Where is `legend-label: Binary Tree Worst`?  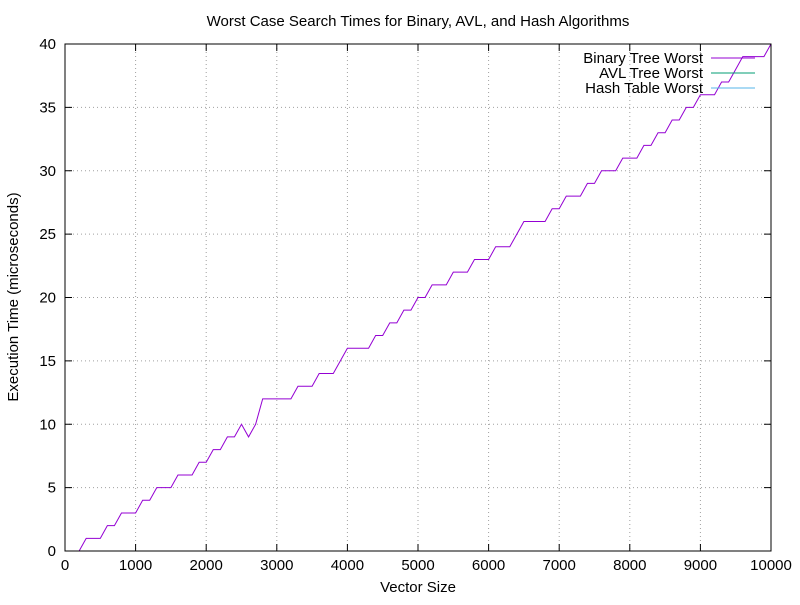 legend-label: Binary Tree Worst is located at coordinates (643, 58).